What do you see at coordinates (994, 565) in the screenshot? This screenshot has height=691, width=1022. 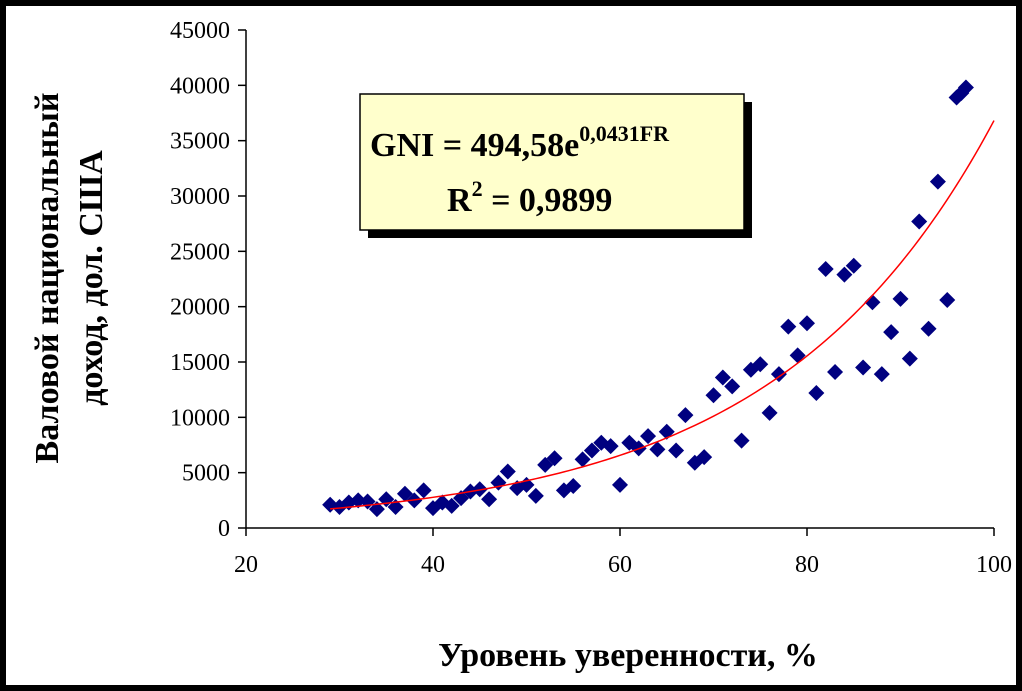 I see `x-tick-label: 100` at bounding box center [994, 565].